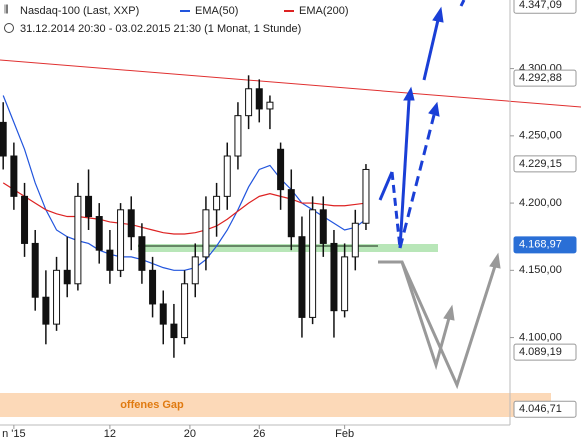 The height and width of the screenshot is (443, 581). Describe the element at coordinates (540, 5) in the screenshot. I see `level-label: 4.347,09` at that location.